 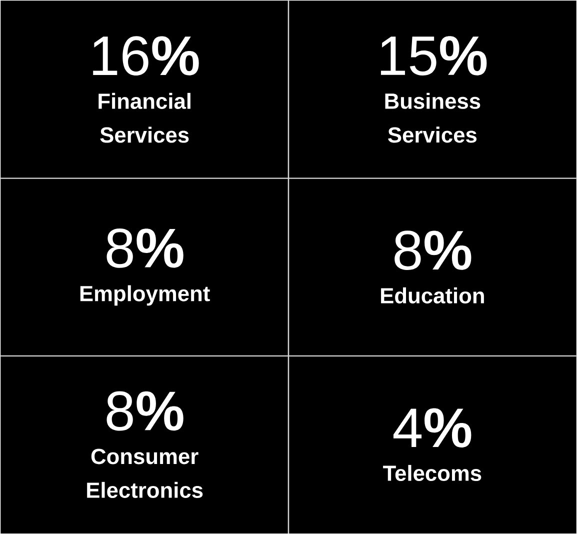 I want to click on category-label: Employment, so click(x=145, y=295).